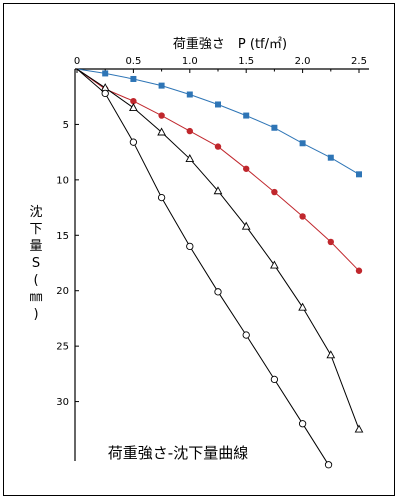 The image size is (400, 501). What do you see at coordinates (35, 246) in the screenshot?
I see `y-axis-label-char: 量` at bounding box center [35, 246].